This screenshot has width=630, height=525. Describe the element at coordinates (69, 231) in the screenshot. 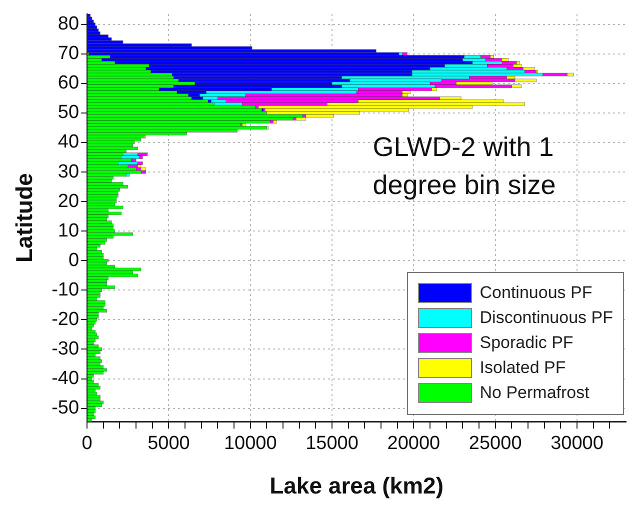

I see `y-tick-label: 10` at that location.